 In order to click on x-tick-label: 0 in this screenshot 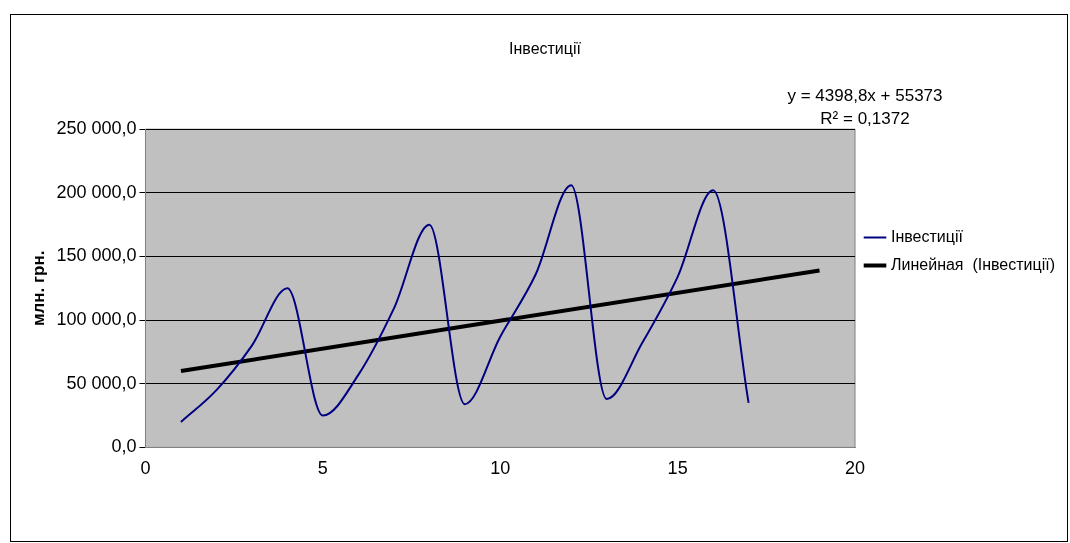, I will do `click(145, 468)`.